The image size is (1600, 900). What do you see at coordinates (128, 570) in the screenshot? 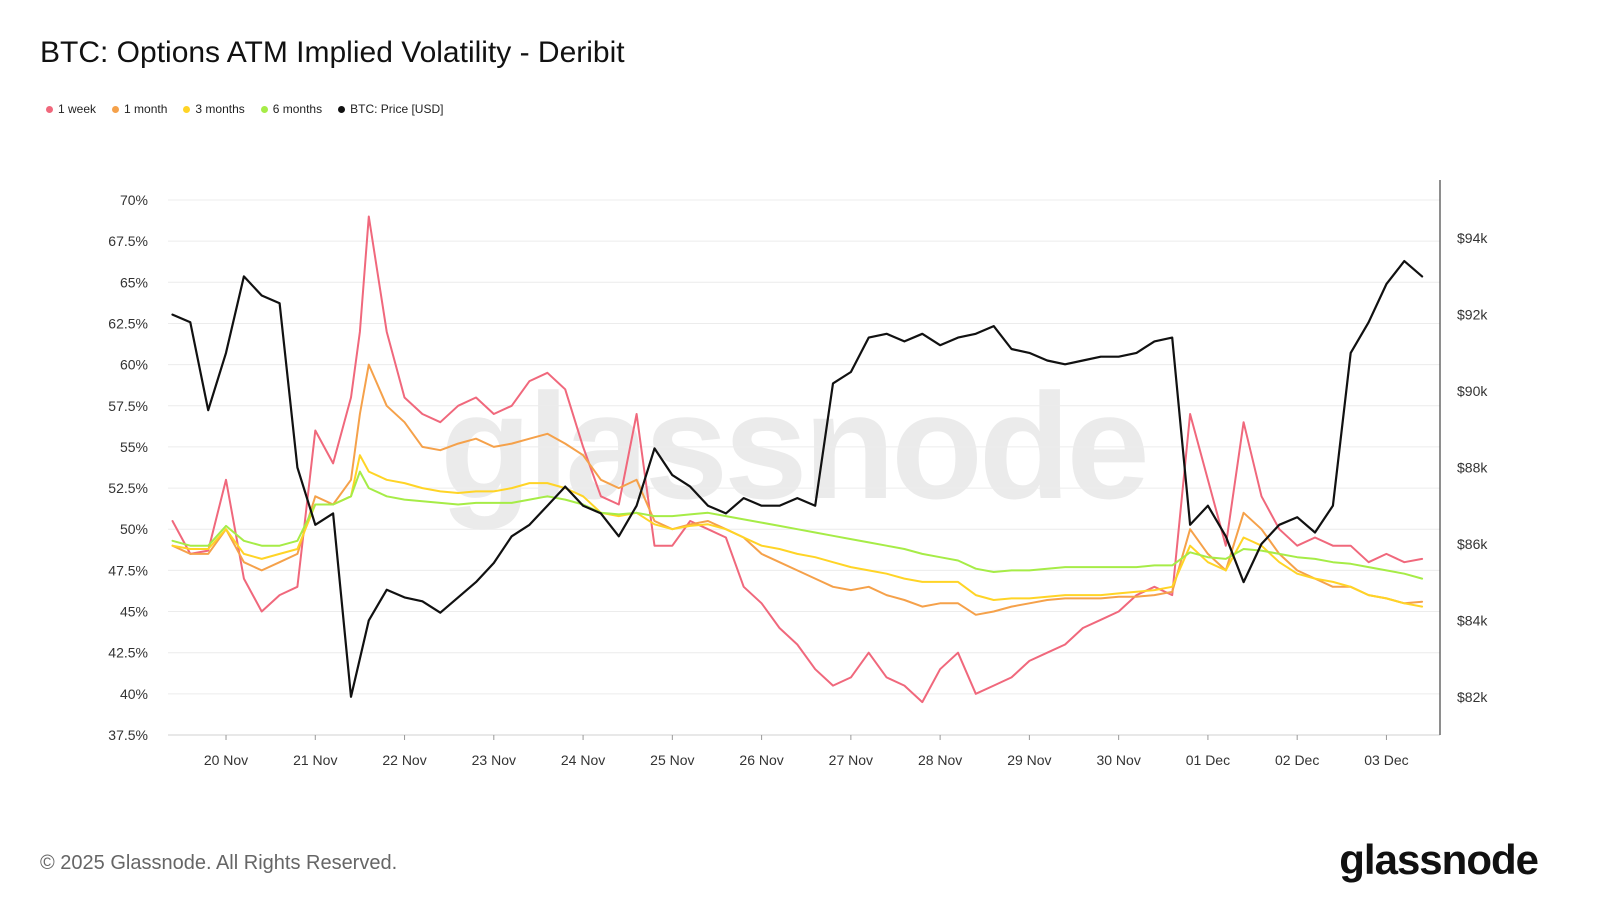
I see `y-left-tick-label: 47.5%` at bounding box center [128, 570].